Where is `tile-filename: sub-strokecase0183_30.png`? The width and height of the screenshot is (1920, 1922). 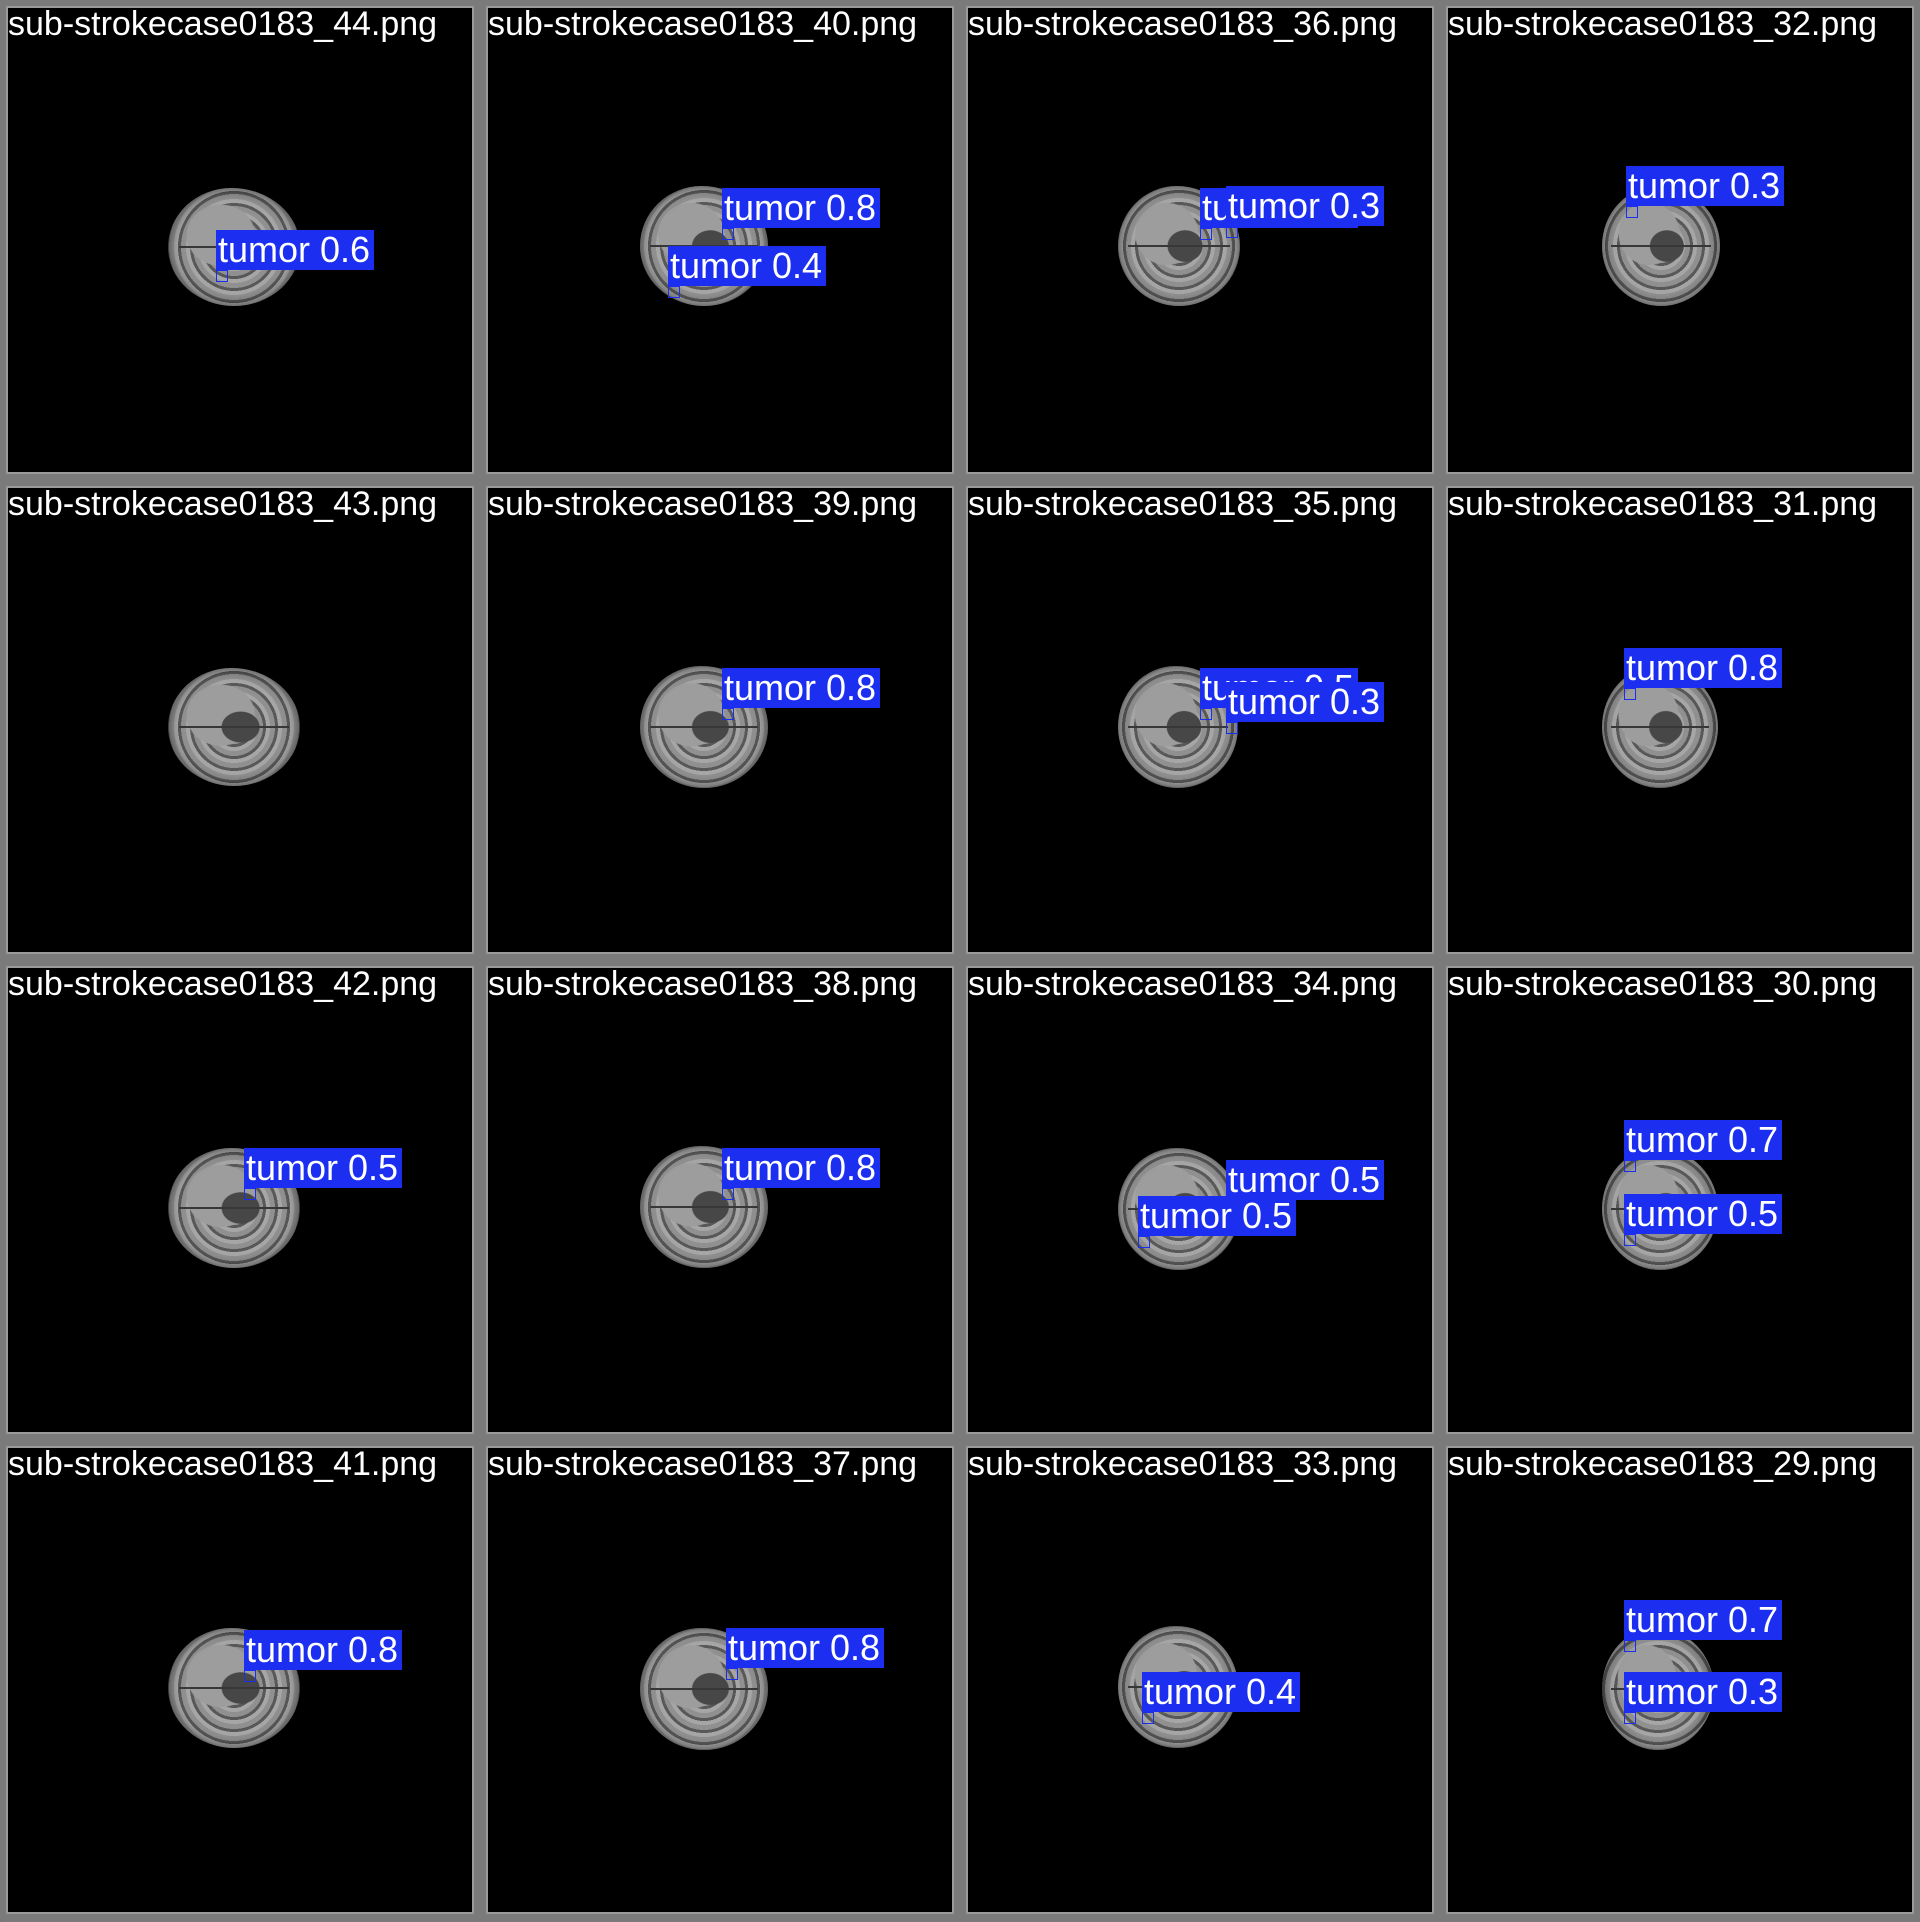
tile-filename: sub-strokecase0183_30.png is located at coordinates (1663, 984).